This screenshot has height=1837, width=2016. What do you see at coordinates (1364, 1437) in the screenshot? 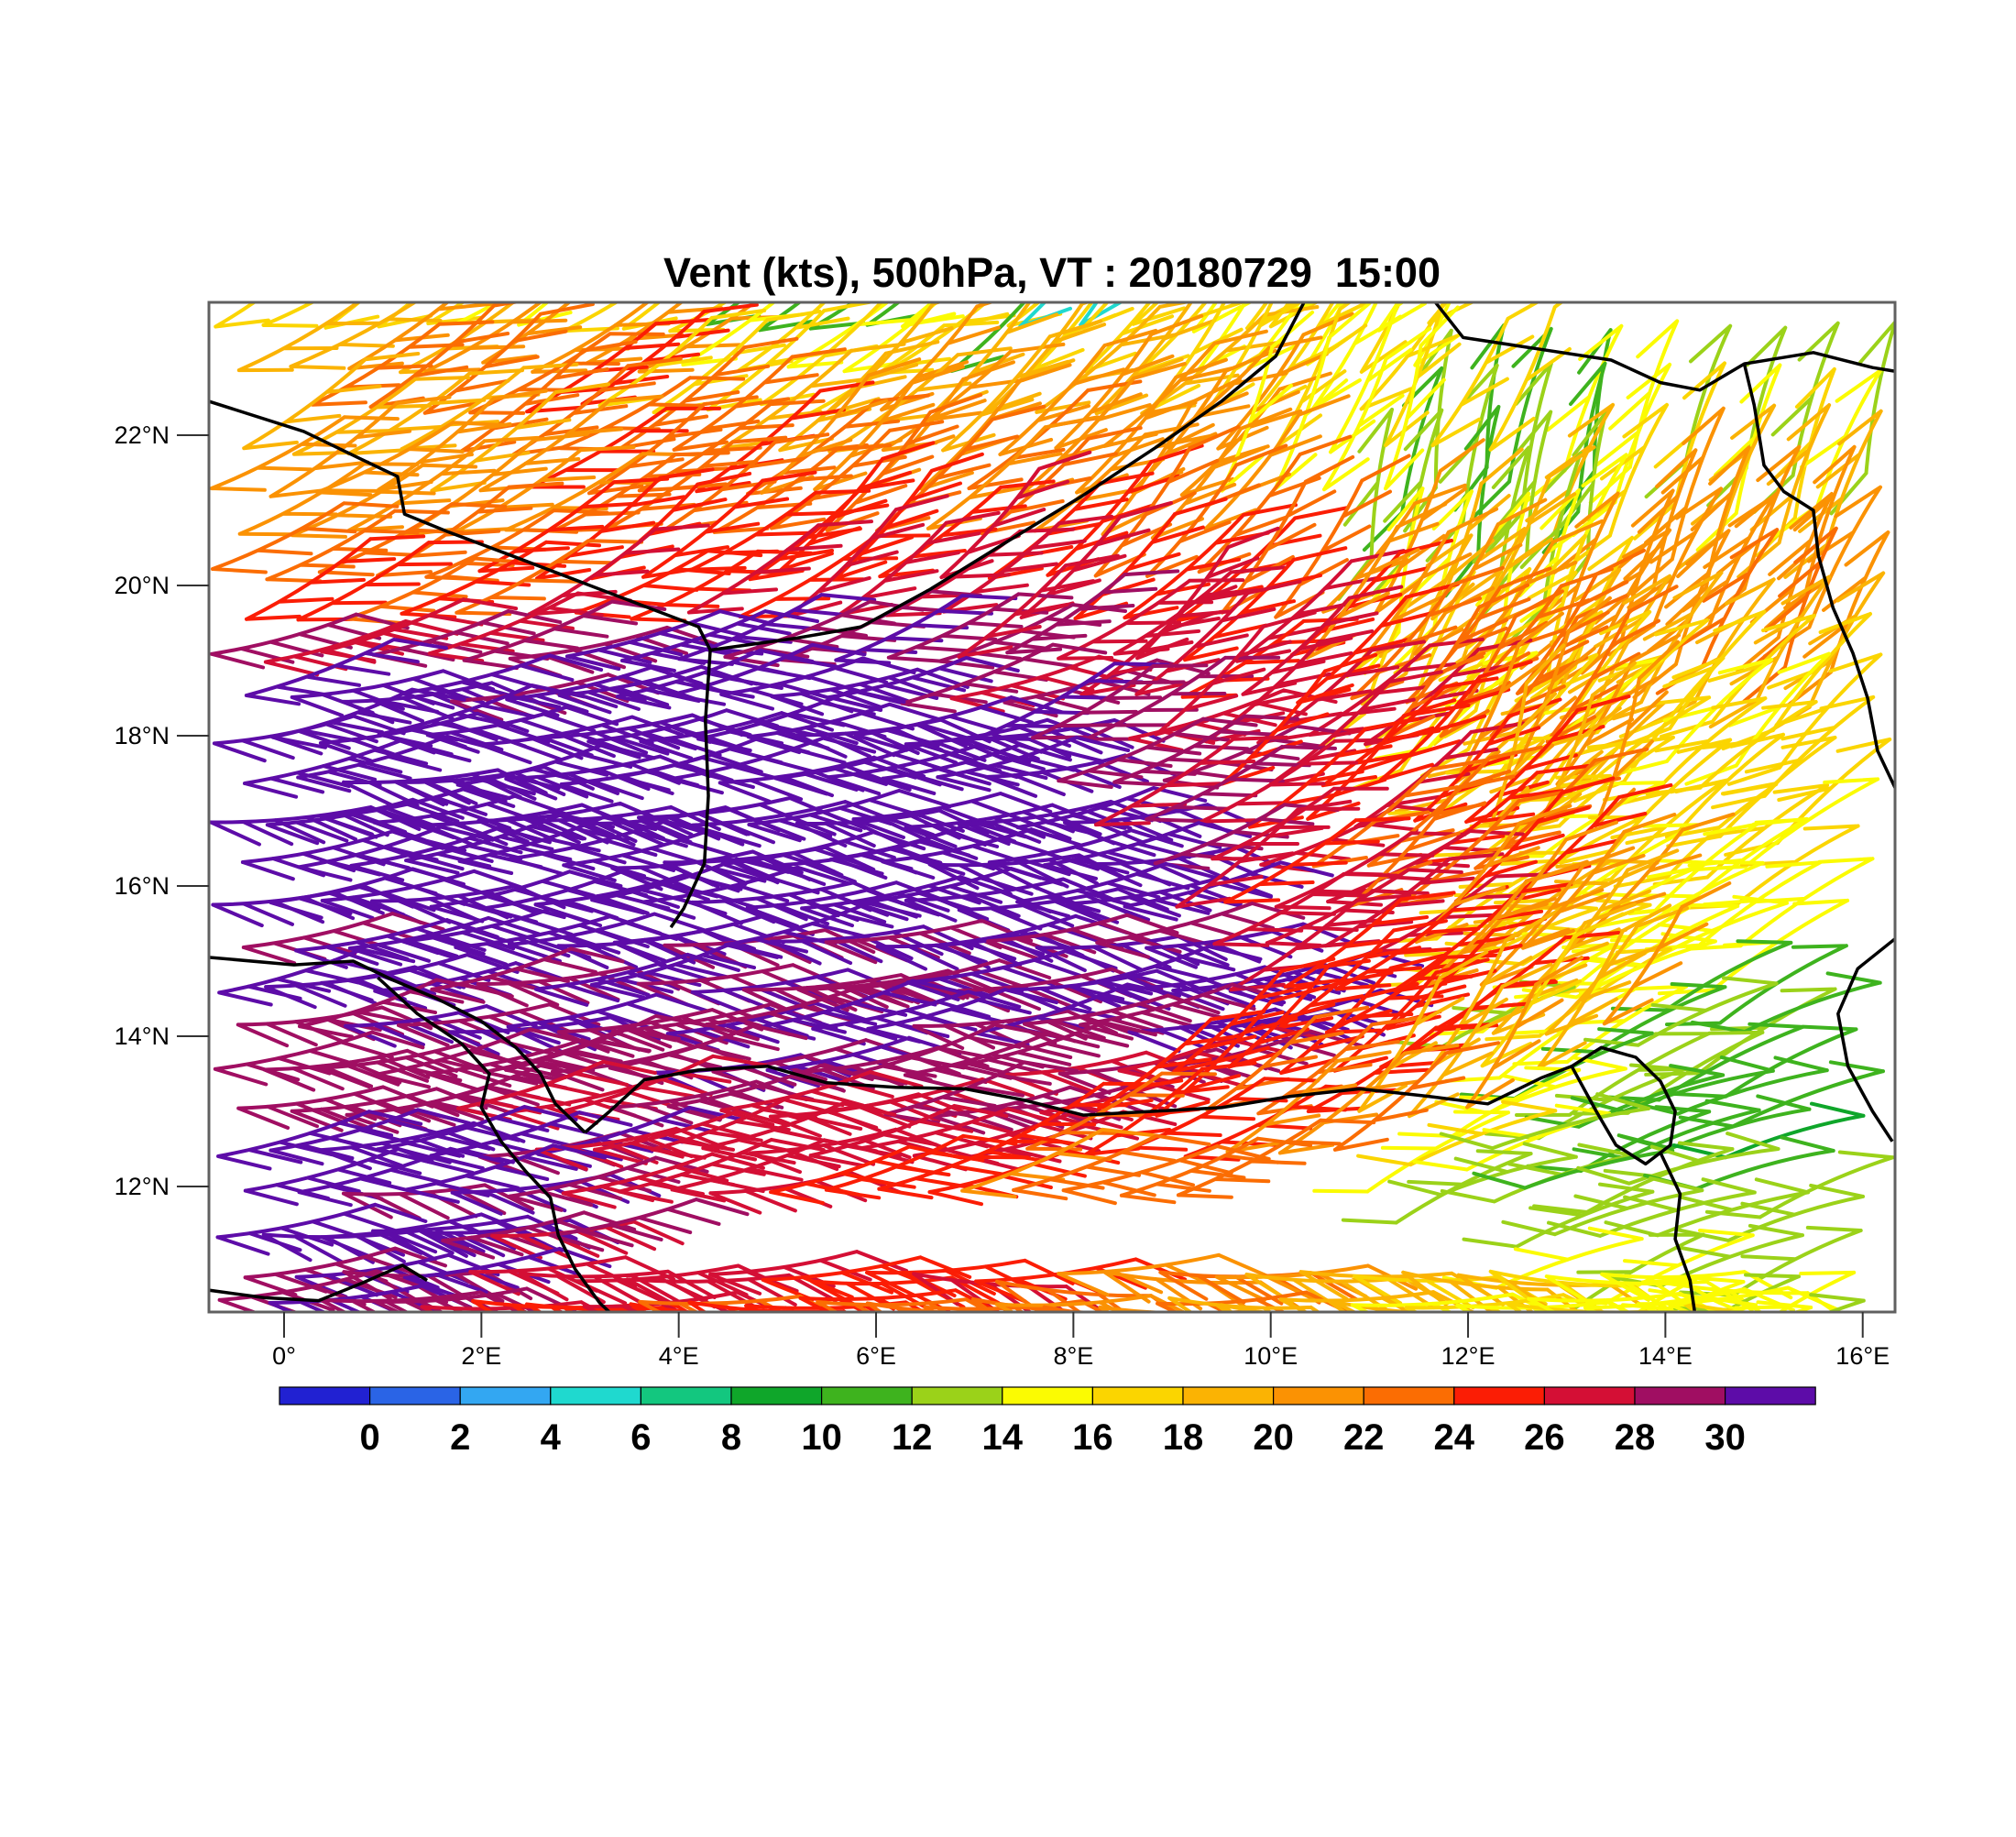
I see `colorbar-label: 22` at bounding box center [1364, 1437].